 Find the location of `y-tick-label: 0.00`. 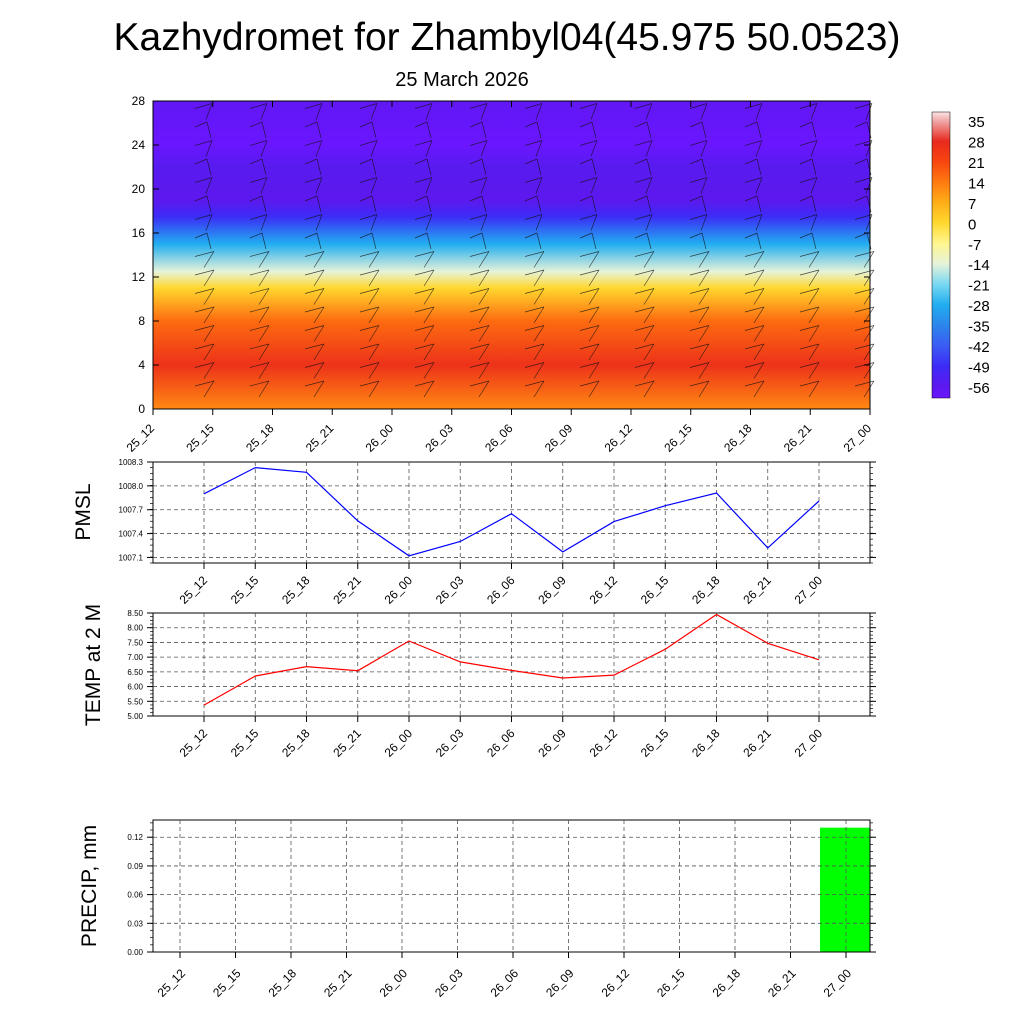

y-tick-label: 0.00 is located at coordinates (135, 952).